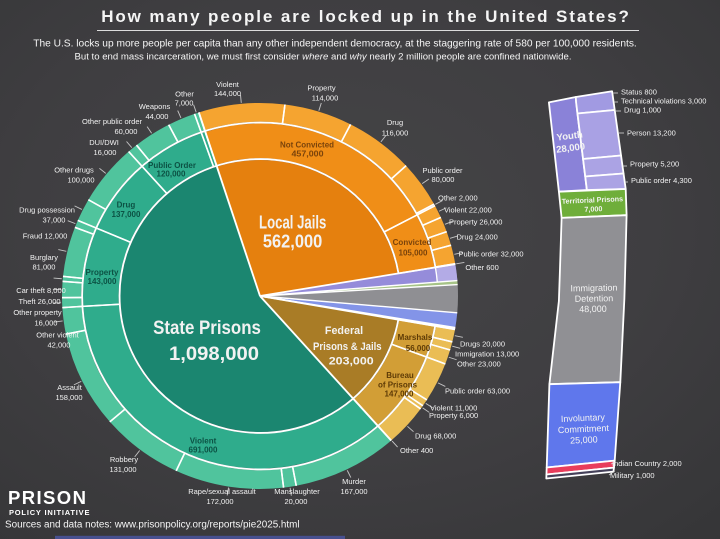 The width and height of the screenshot is (720, 539). I want to click on svg-text: 60,000, so click(126, 131).